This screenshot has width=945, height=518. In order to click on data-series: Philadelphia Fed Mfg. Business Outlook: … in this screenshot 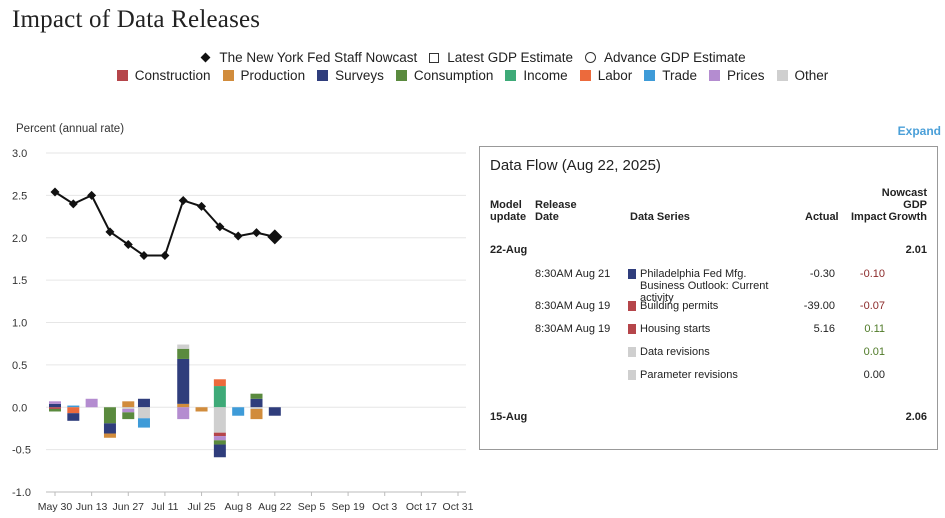, I will do `click(704, 286)`.